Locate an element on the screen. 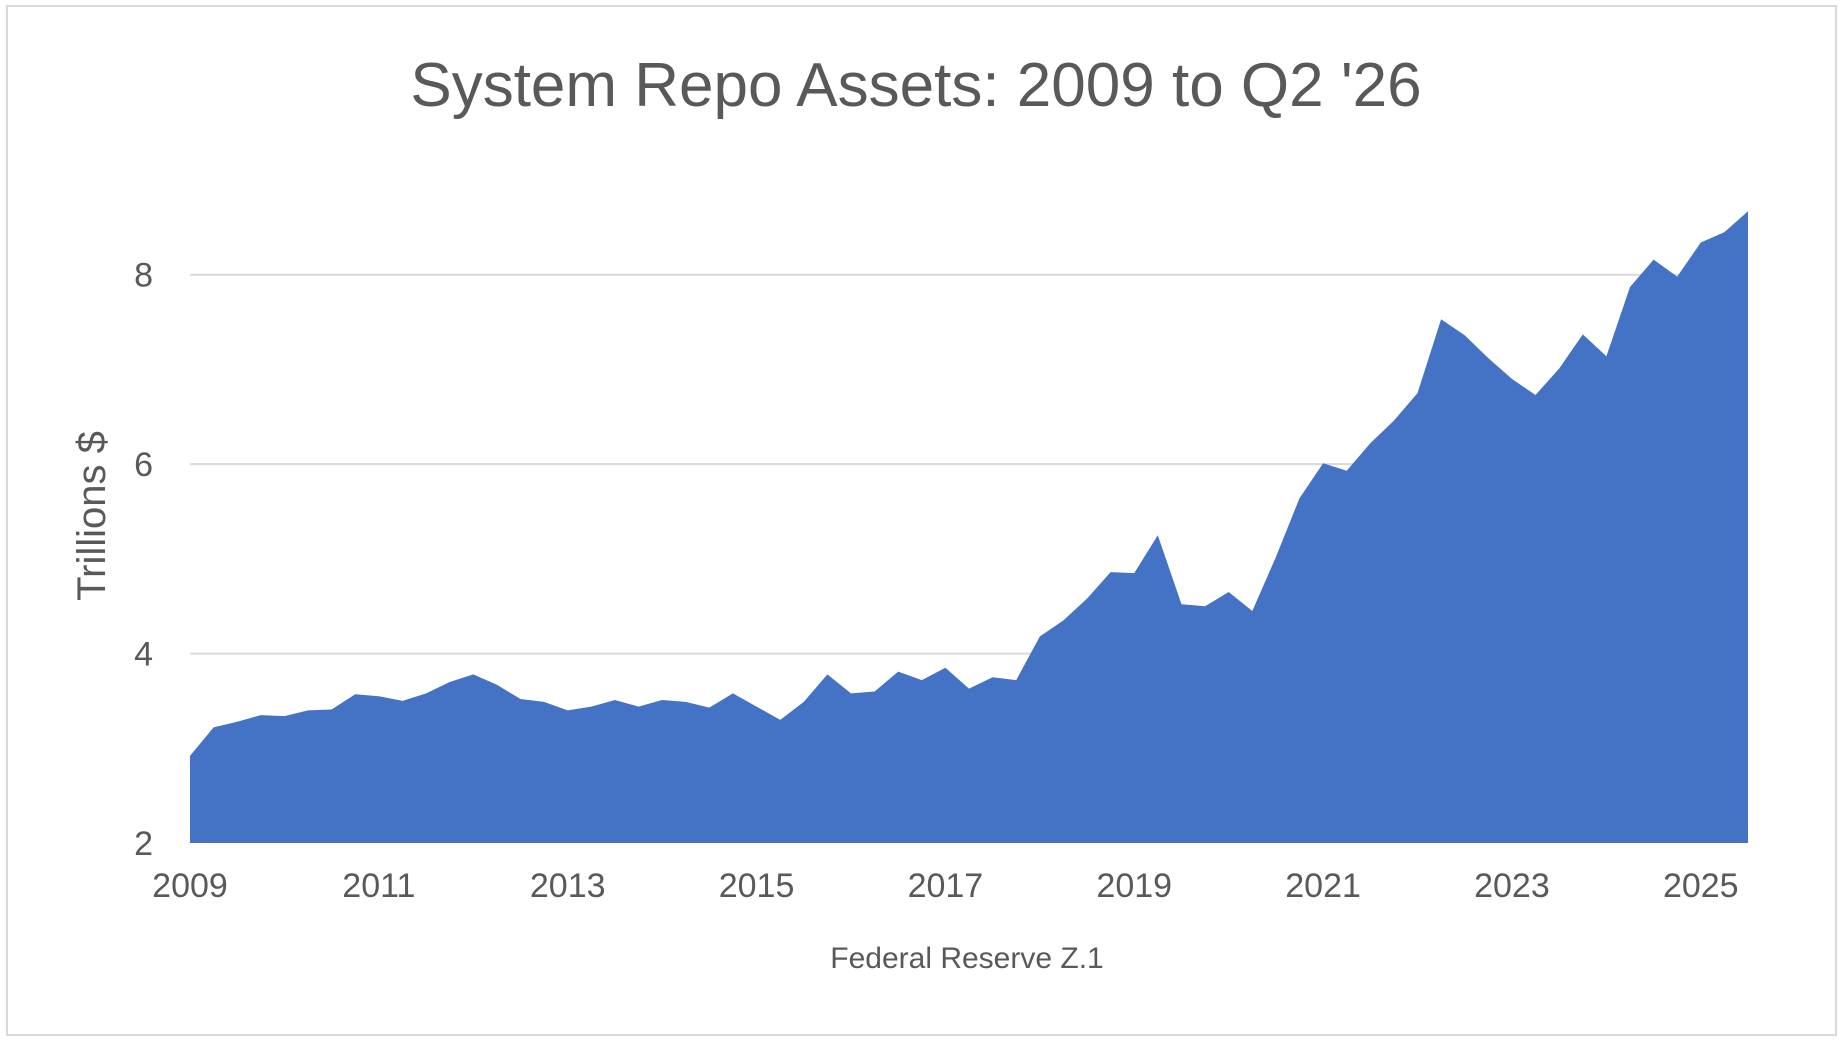 This screenshot has width=1847, height=1045. x-axis-ticks: 2009 2011 2013 2015 2017 2019 2021 2023 2025 is located at coordinates (945, 886).